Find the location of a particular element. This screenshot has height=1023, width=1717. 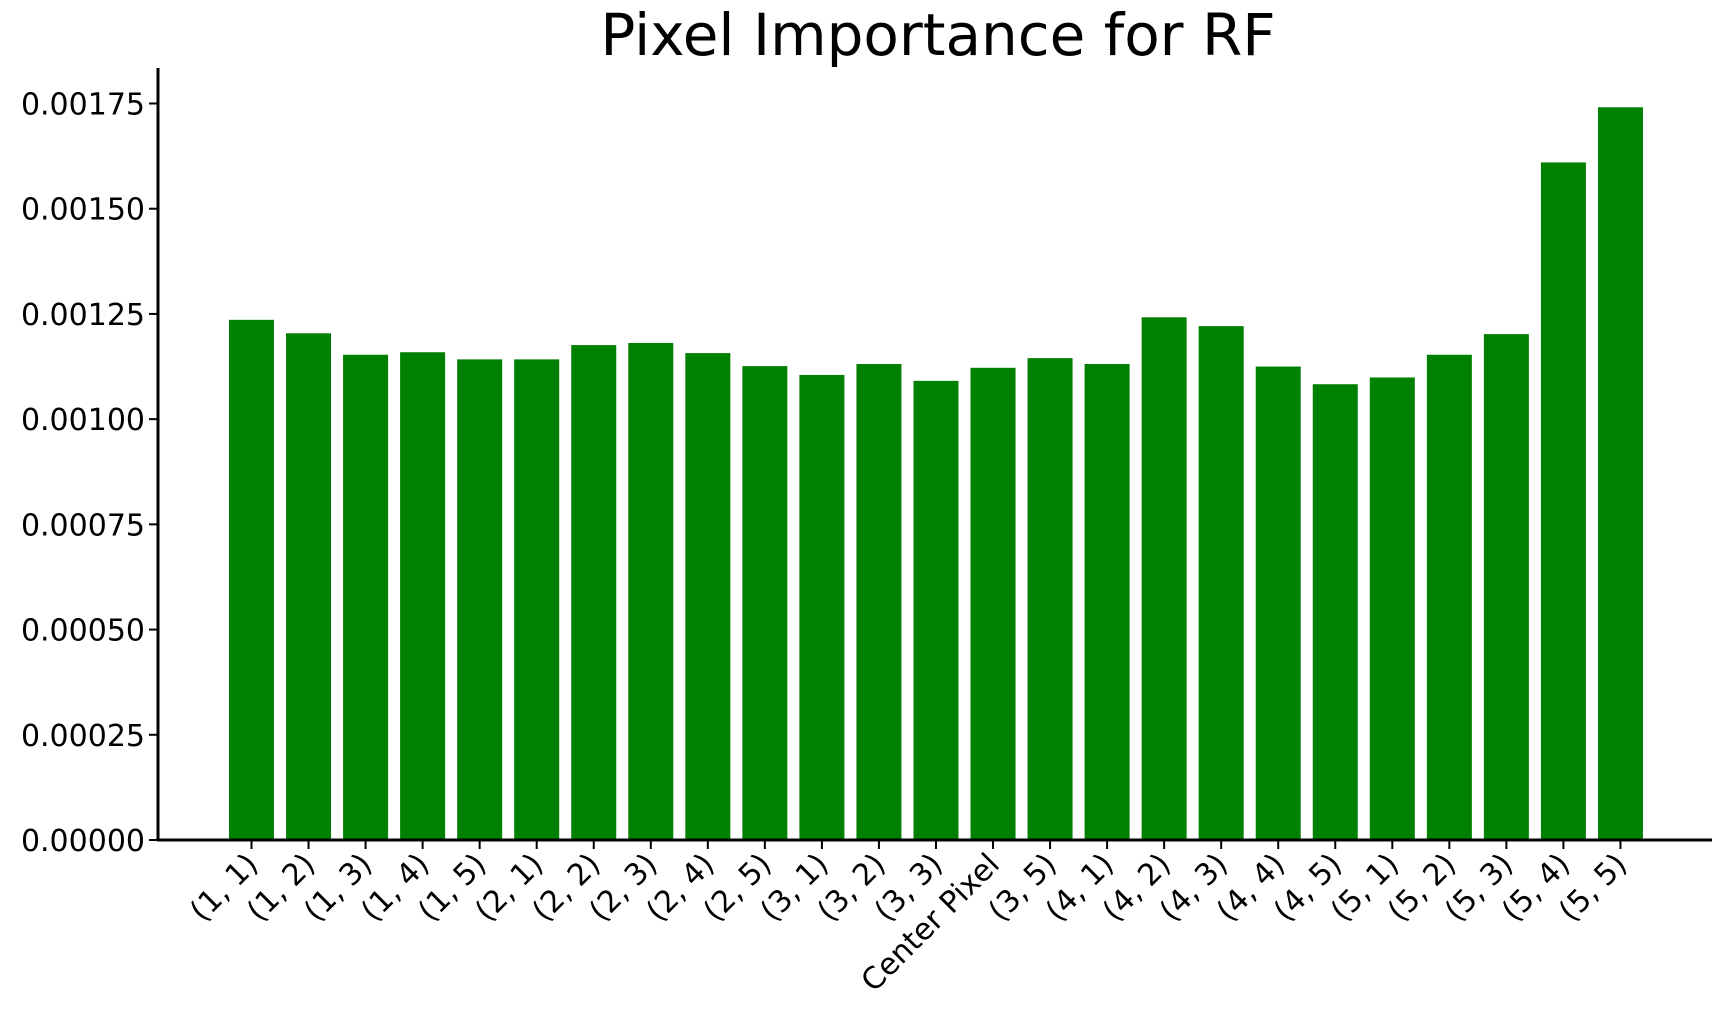

y-tick-label: 0.00100 is located at coordinates (83, 420).